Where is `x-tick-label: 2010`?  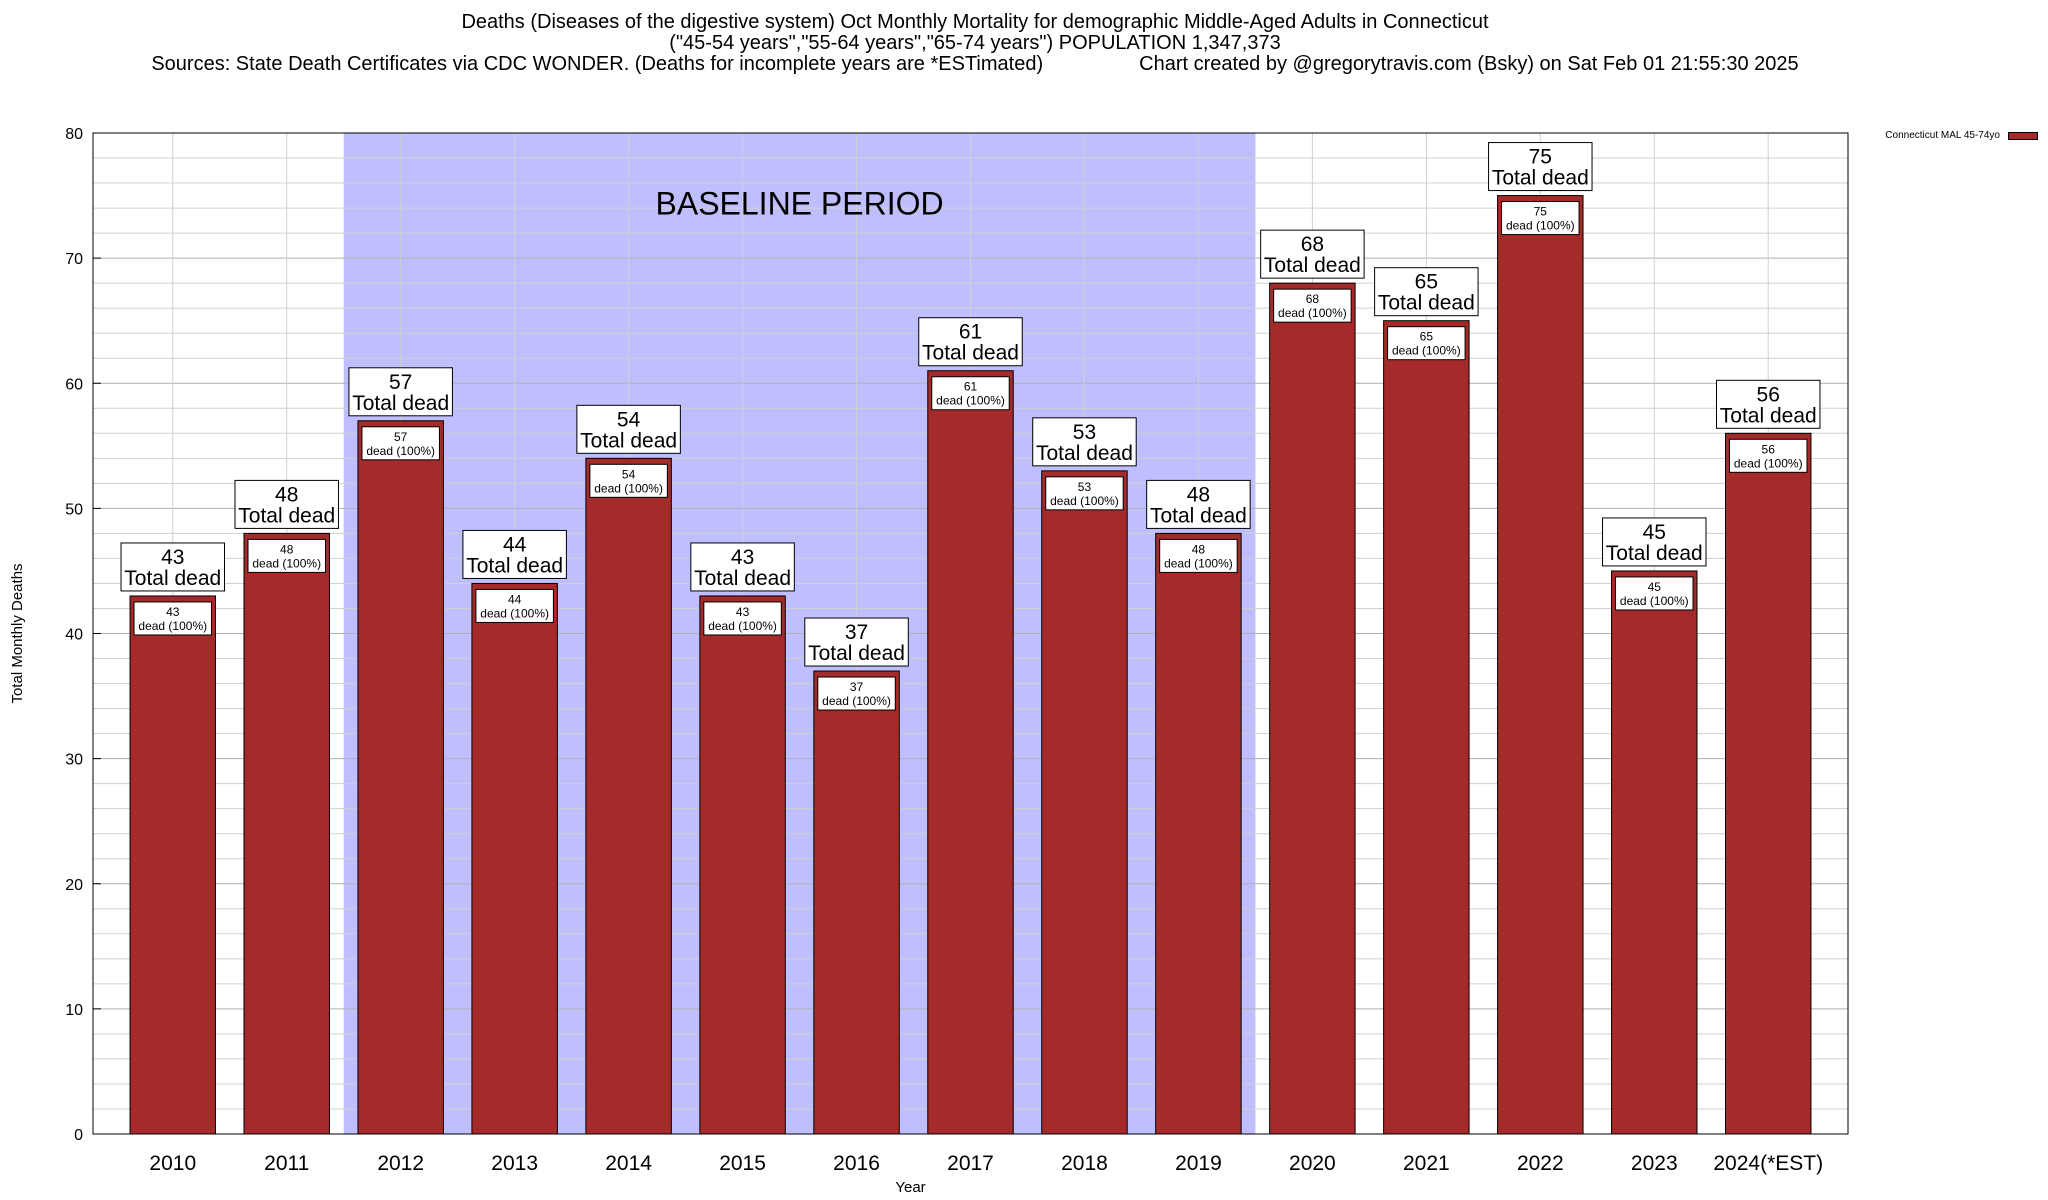 x-tick-label: 2010 is located at coordinates (172, 1163).